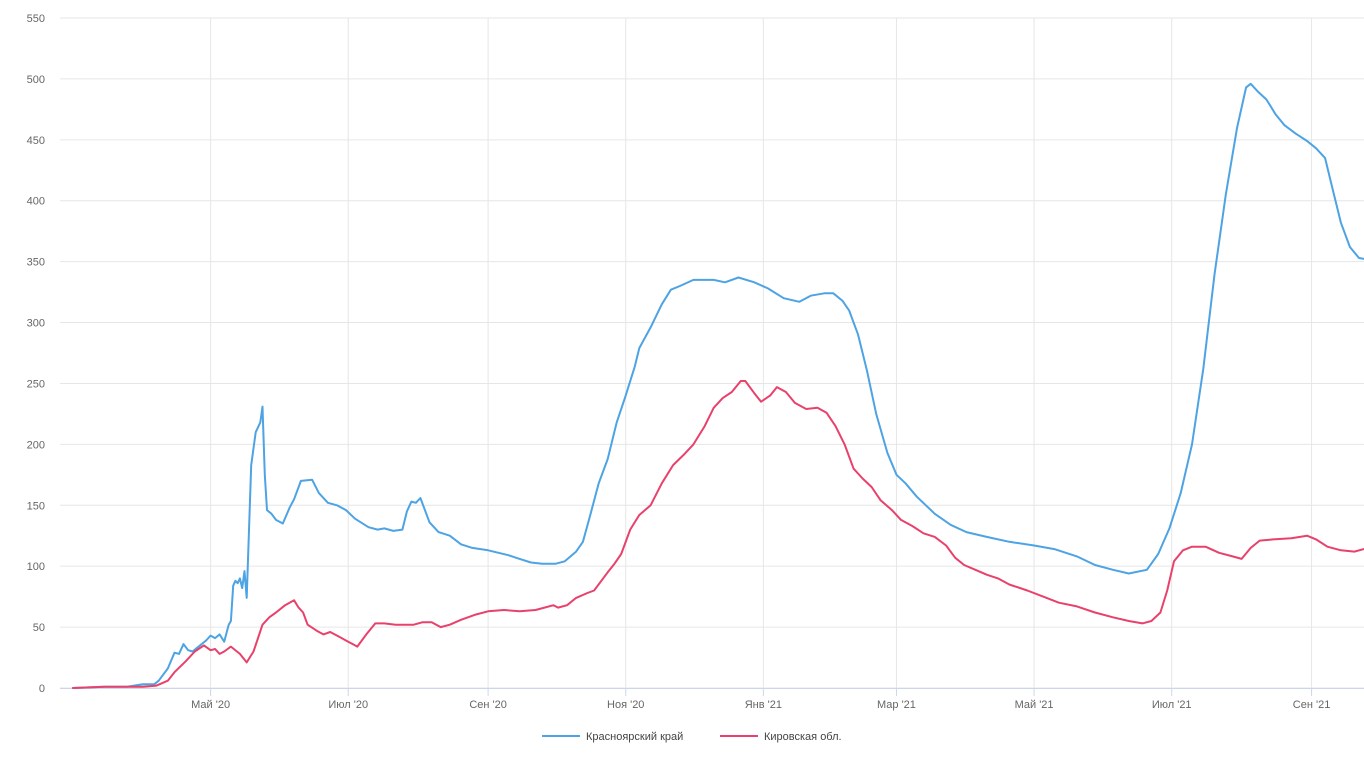  I want to click on x-tick-label: Янв '21, so click(763, 705).